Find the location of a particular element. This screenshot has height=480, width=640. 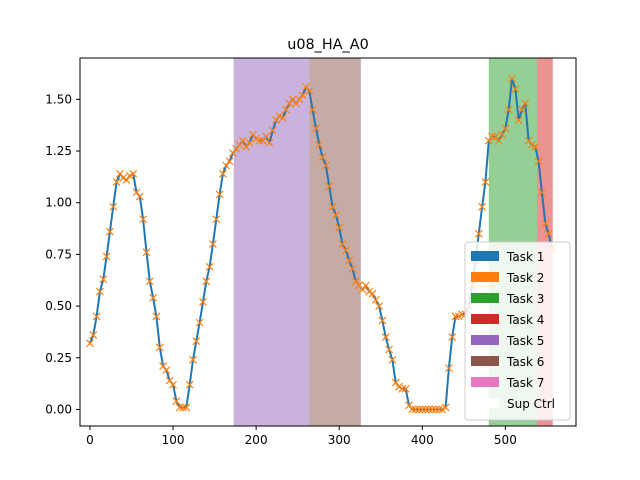

x-tick-label: 0 is located at coordinates (90, 440).